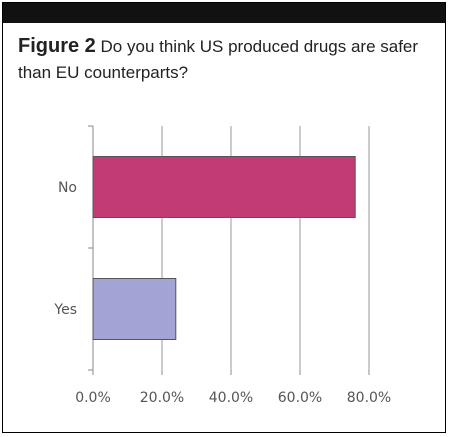 The height and width of the screenshot is (437, 450). I want to click on x-tick-label: 60.0%, so click(300, 398).